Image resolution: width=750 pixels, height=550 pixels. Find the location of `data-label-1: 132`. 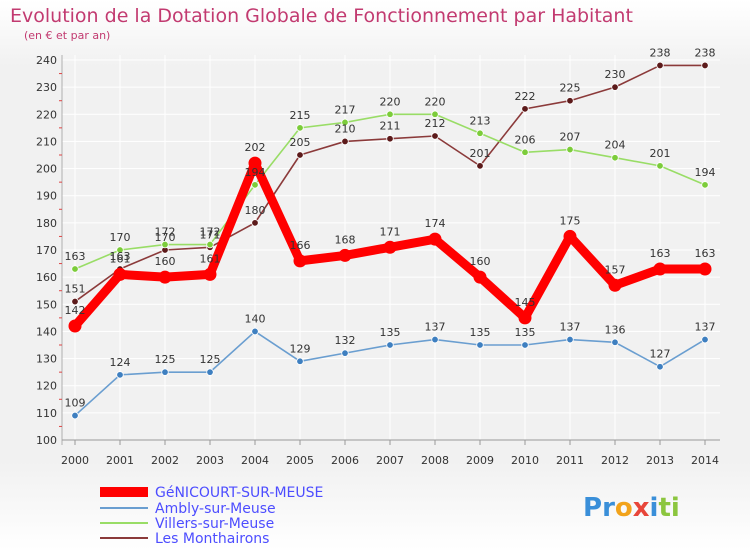

data-label-1: 132 is located at coordinates (345, 340).